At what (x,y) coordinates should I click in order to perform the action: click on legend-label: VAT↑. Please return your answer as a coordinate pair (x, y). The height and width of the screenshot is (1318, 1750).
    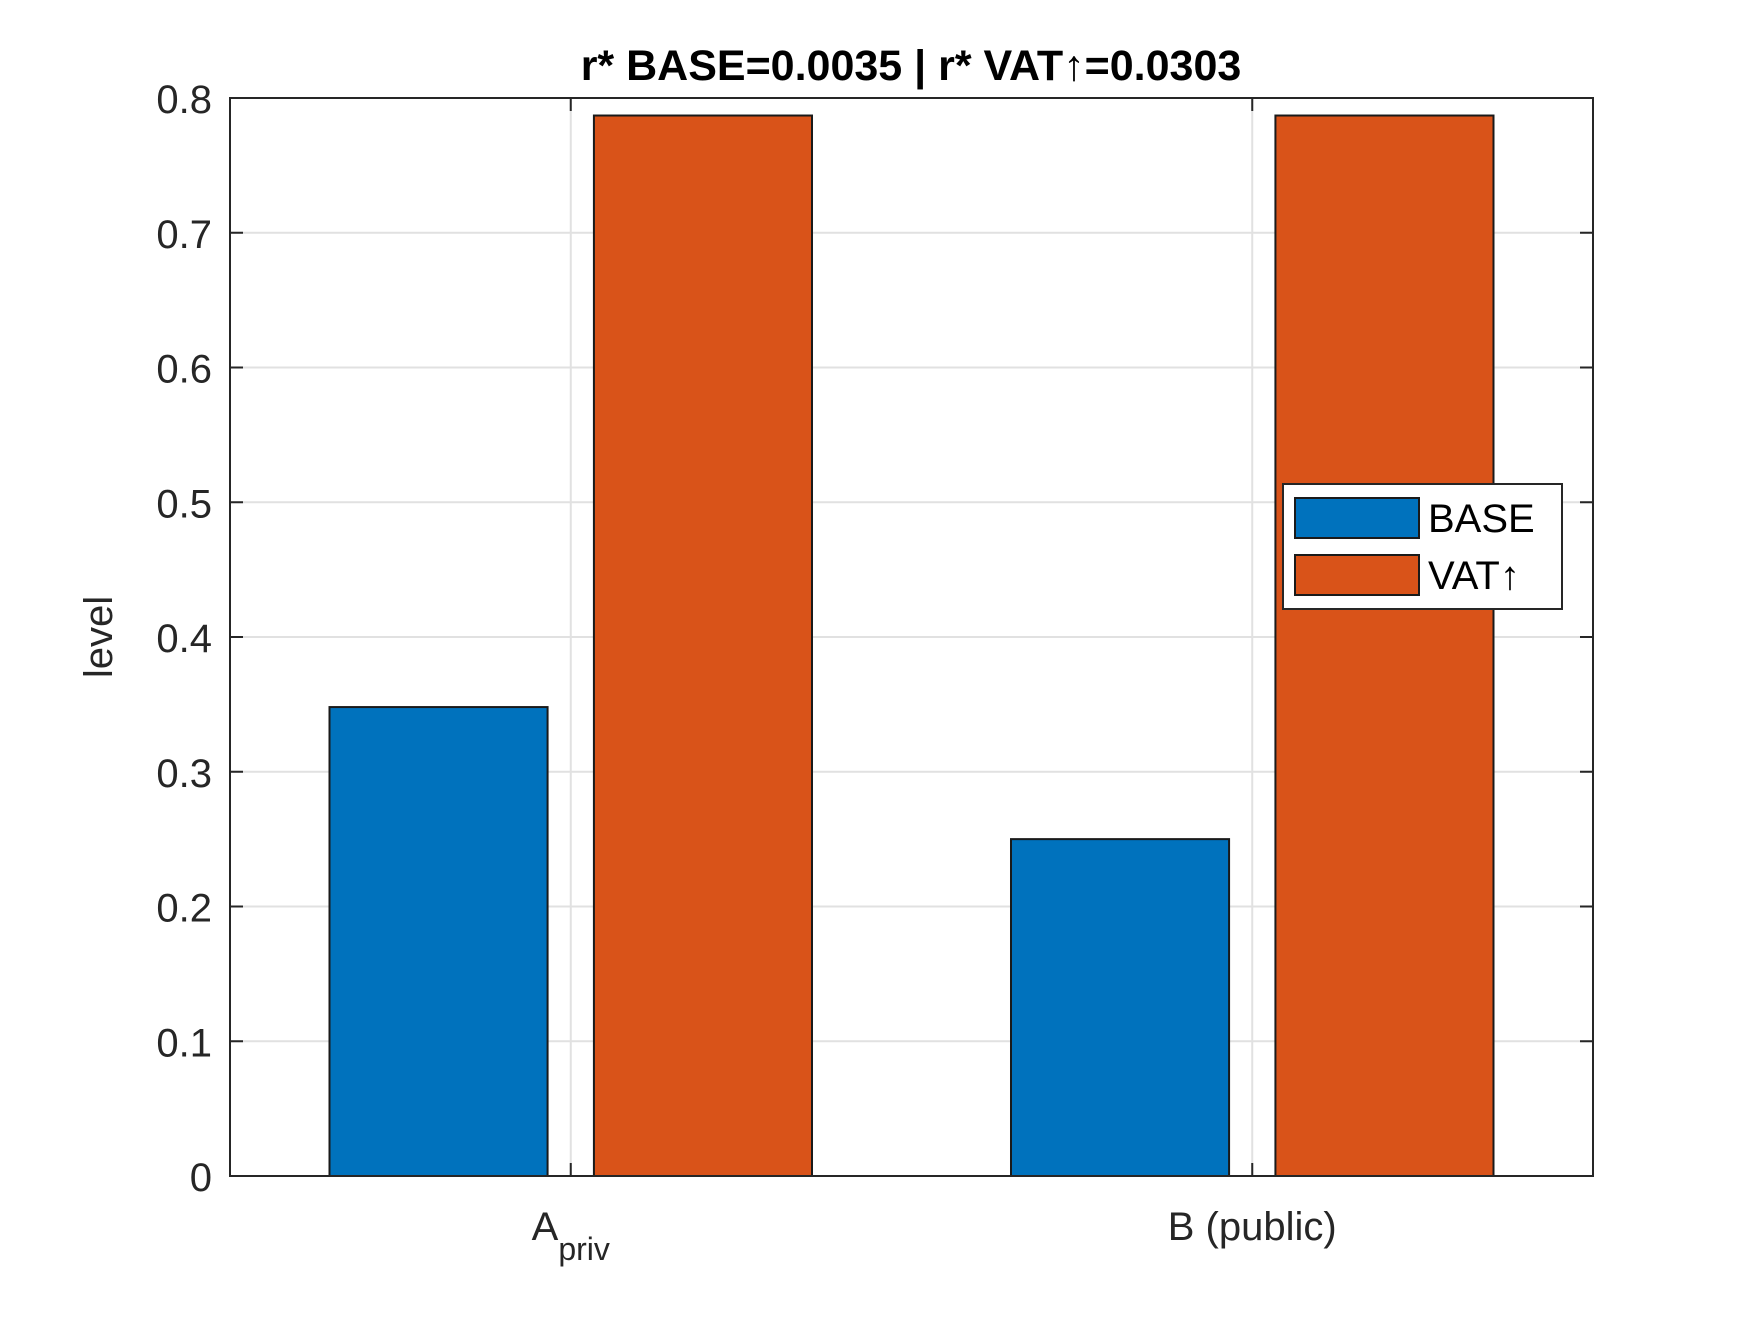
    Looking at the image, I should click on (1474, 576).